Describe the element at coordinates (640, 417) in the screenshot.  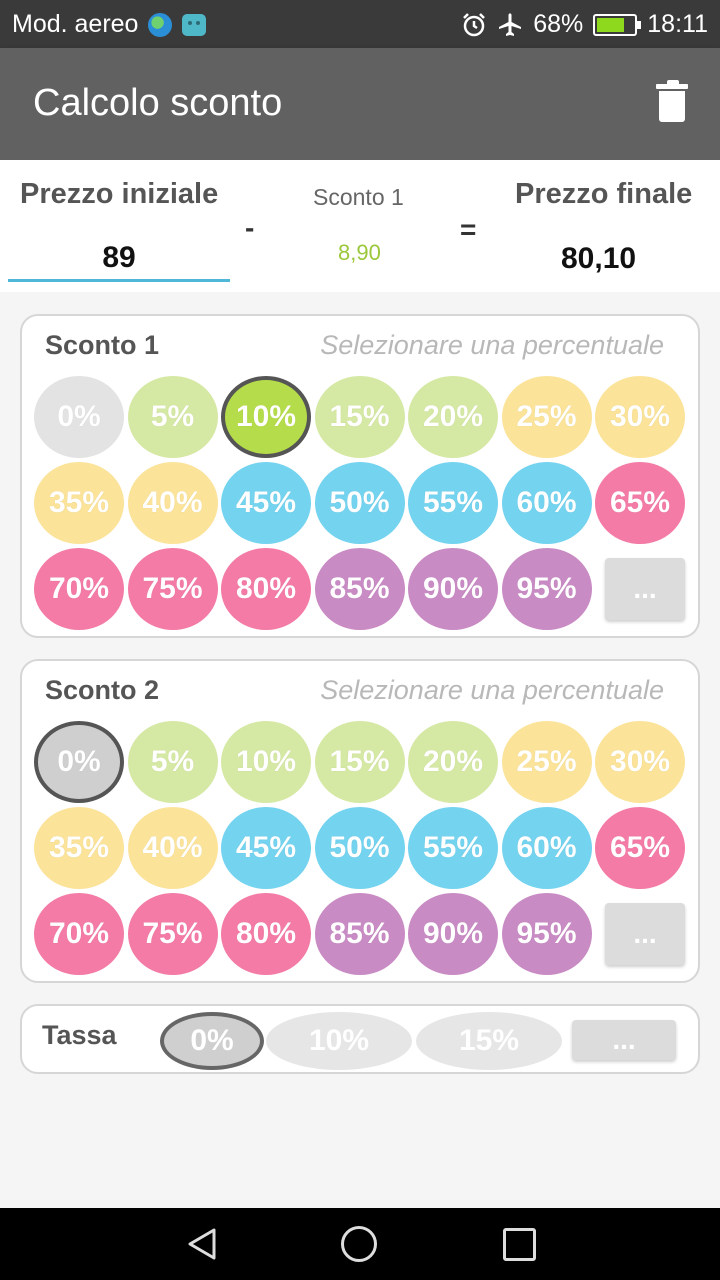
I see `sconto1-option-30: 30%` at that location.